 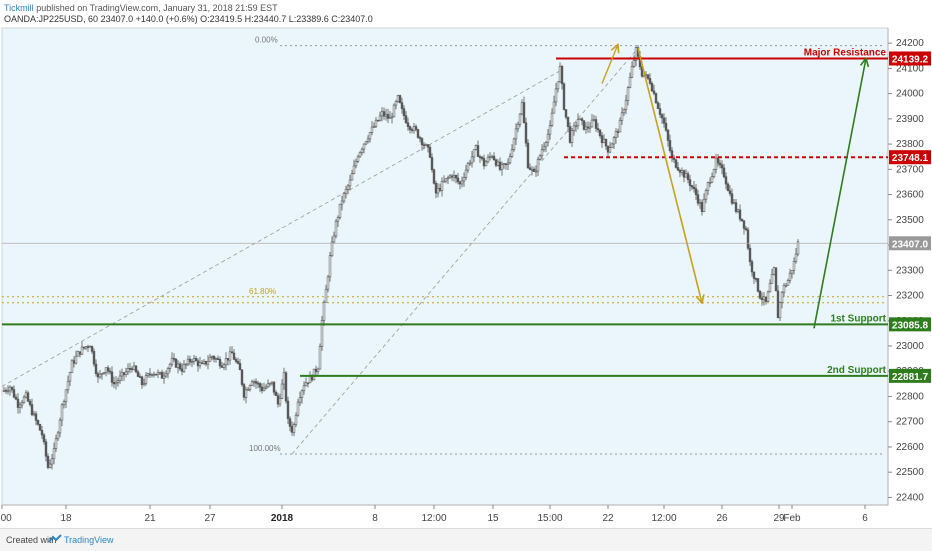 What do you see at coordinates (910, 195) in the screenshot?
I see `y-tick-label: 23600` at bounding box center [910, 195].